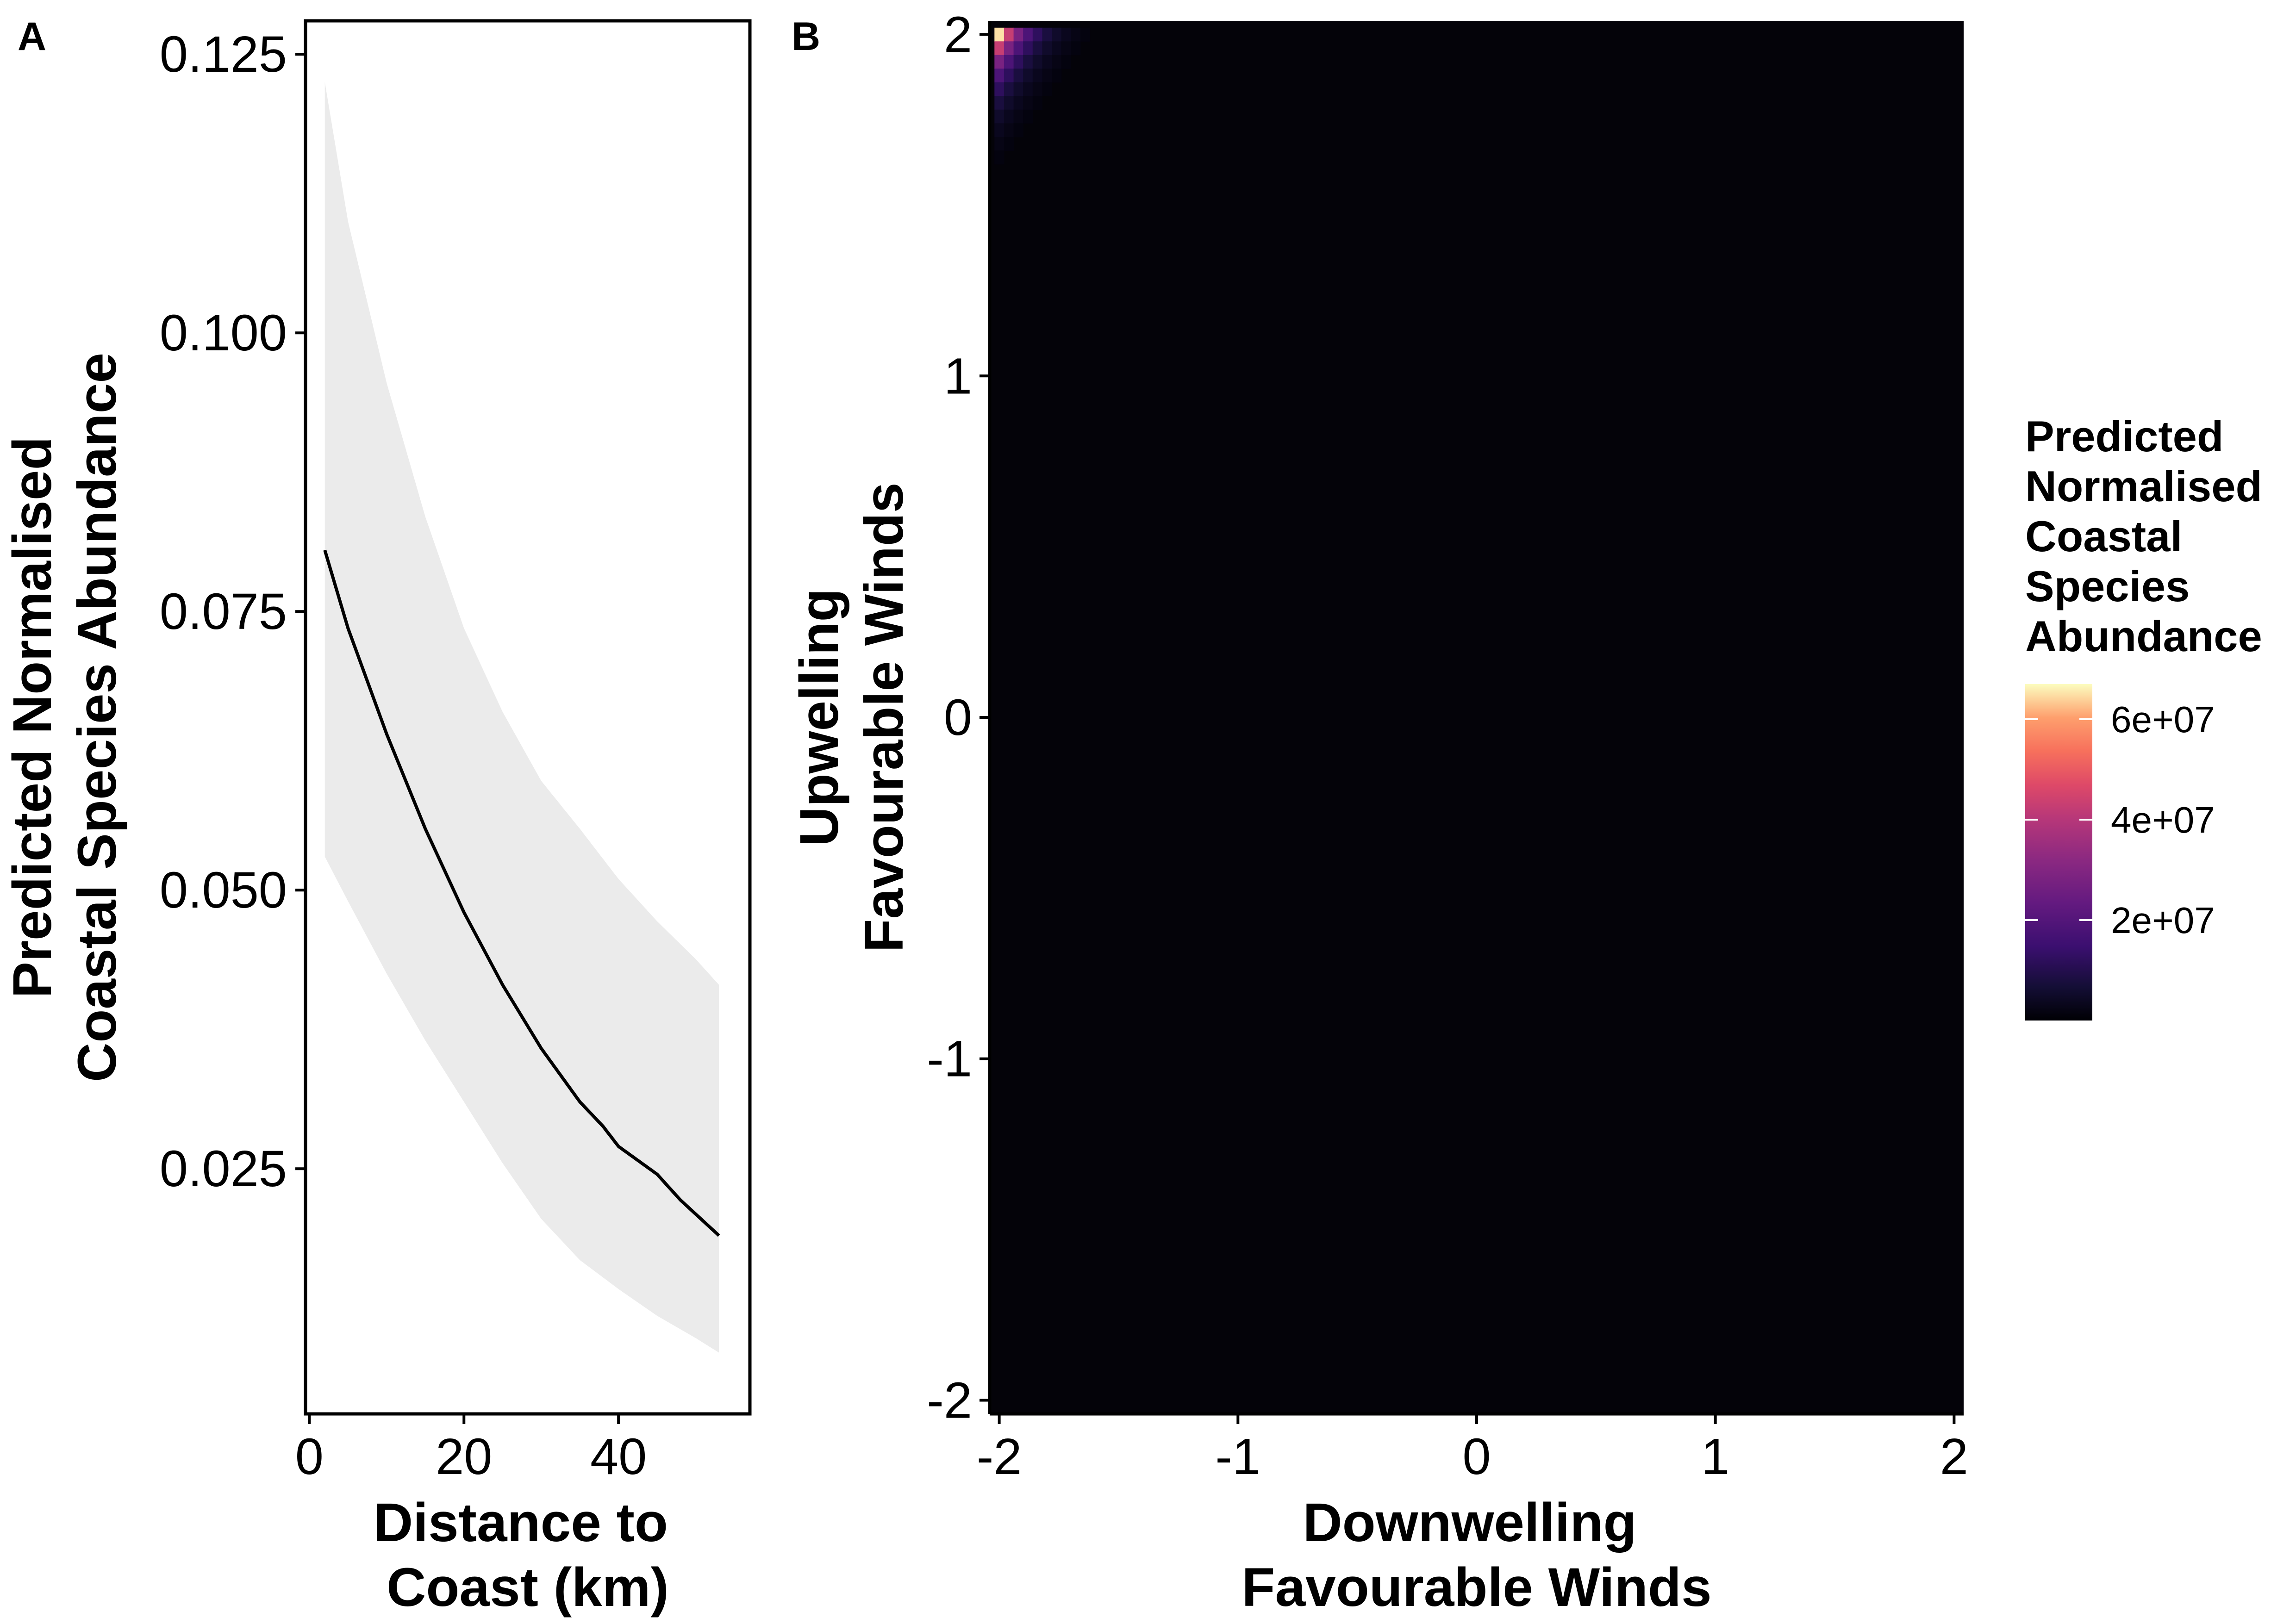  Describe the element at coordinates (958, 34) in the screenshot. I see `y-tick-label: 2` at that location.